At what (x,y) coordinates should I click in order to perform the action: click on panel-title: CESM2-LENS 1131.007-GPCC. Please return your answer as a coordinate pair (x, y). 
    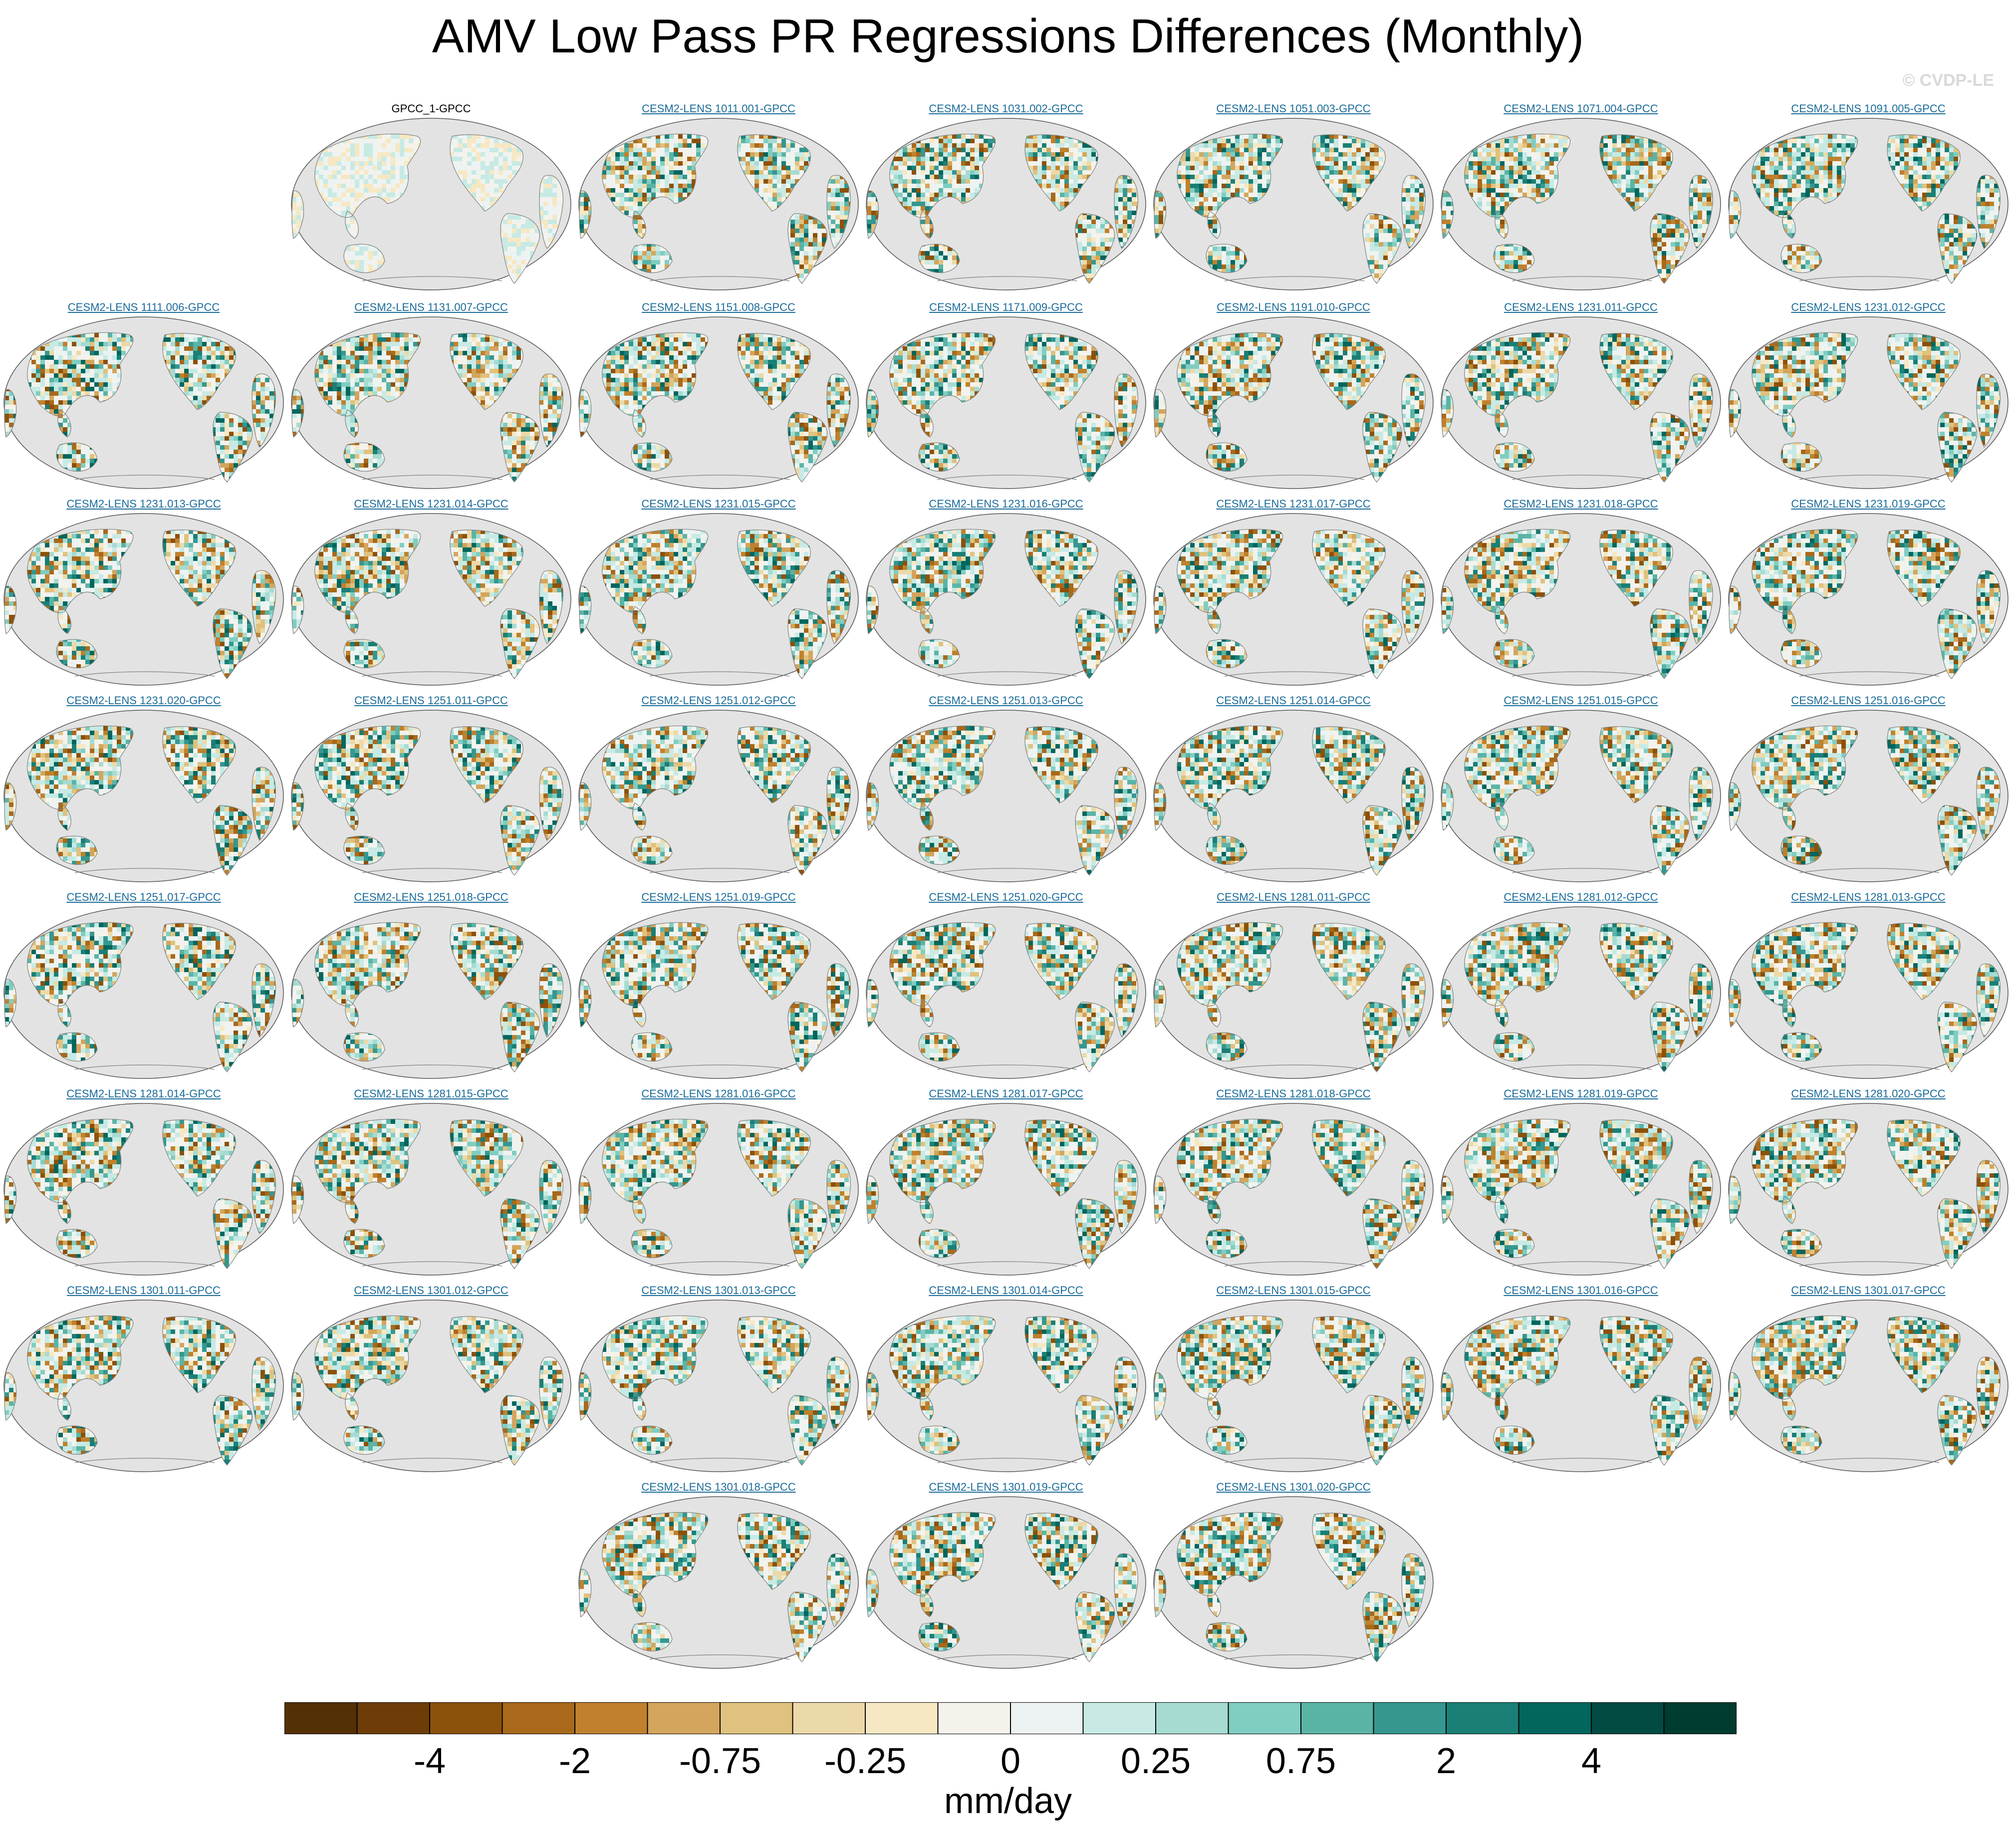
    Looking at the image, I should click on (431, 307).